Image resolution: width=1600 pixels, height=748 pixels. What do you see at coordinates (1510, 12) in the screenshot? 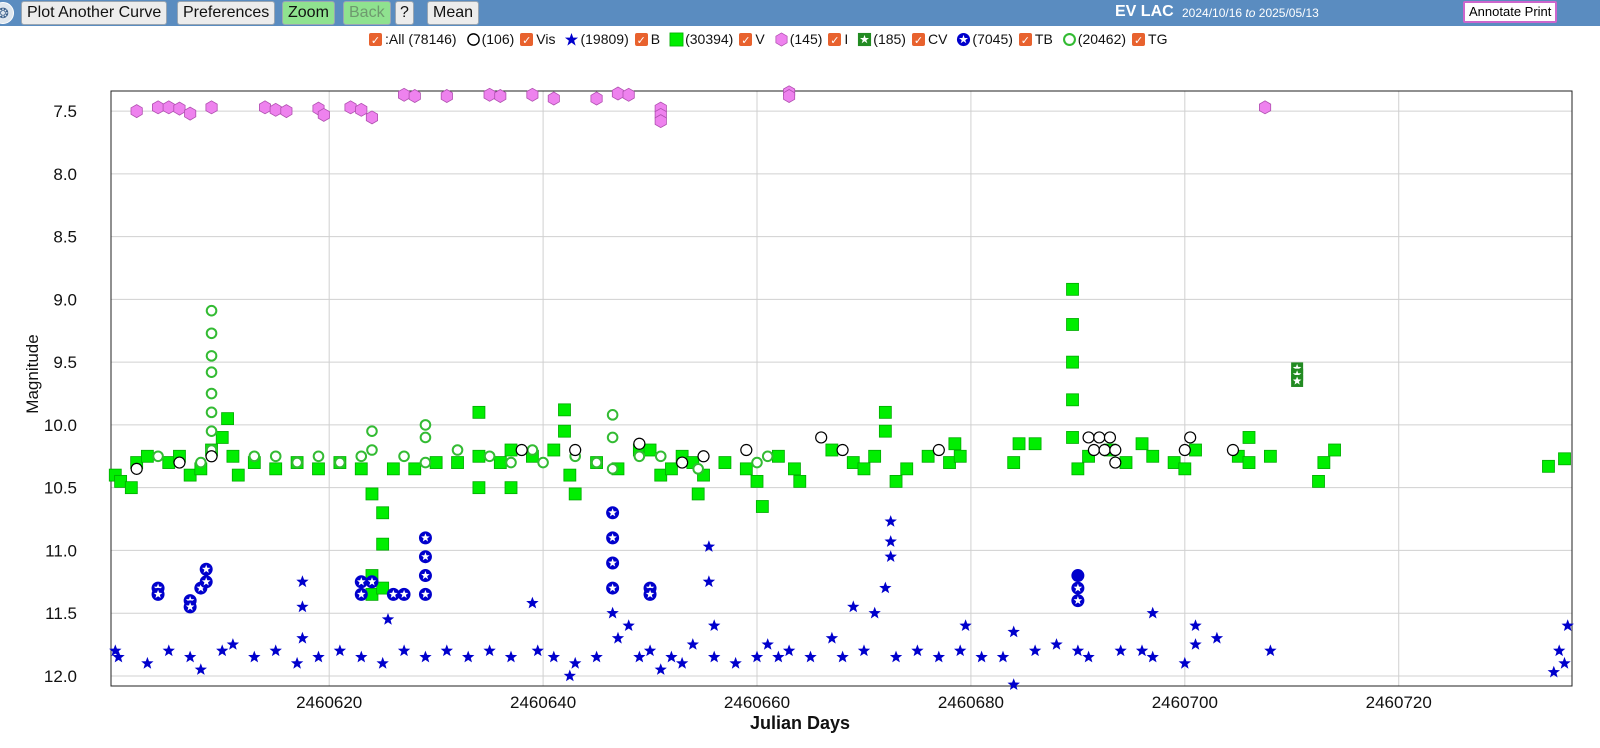
I see `annotate-print-button: Annotate Print` at bounding box center [1510, 12].